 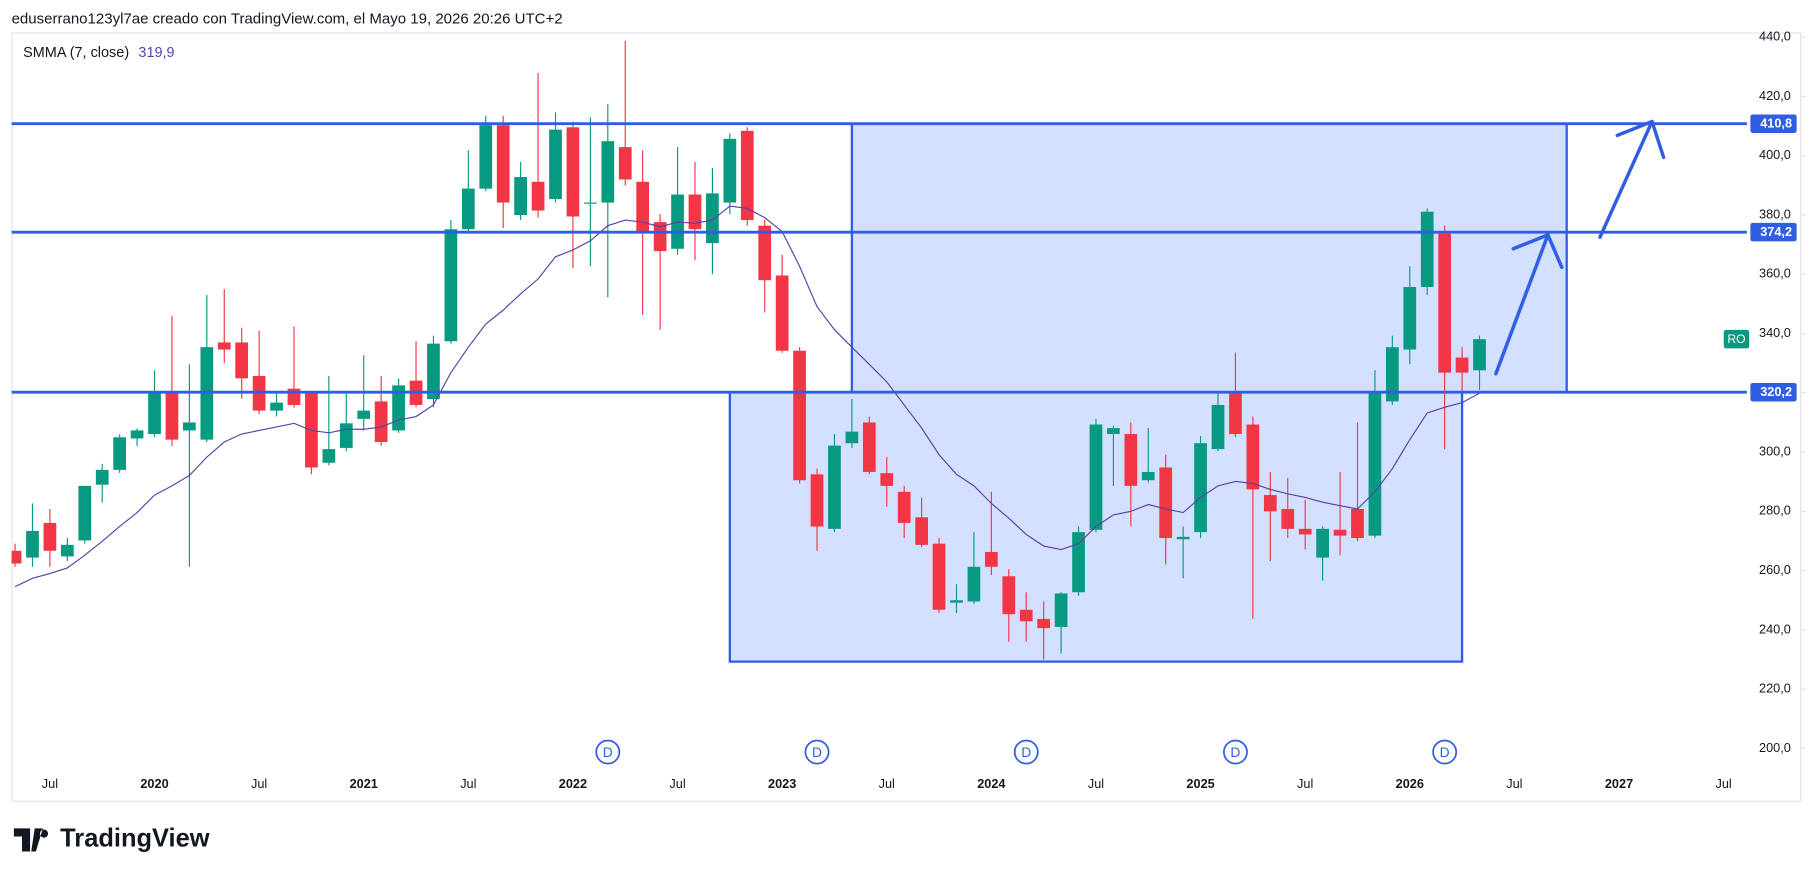 I want to click on x-tick-label: 2023, so click(x=782, y=783).